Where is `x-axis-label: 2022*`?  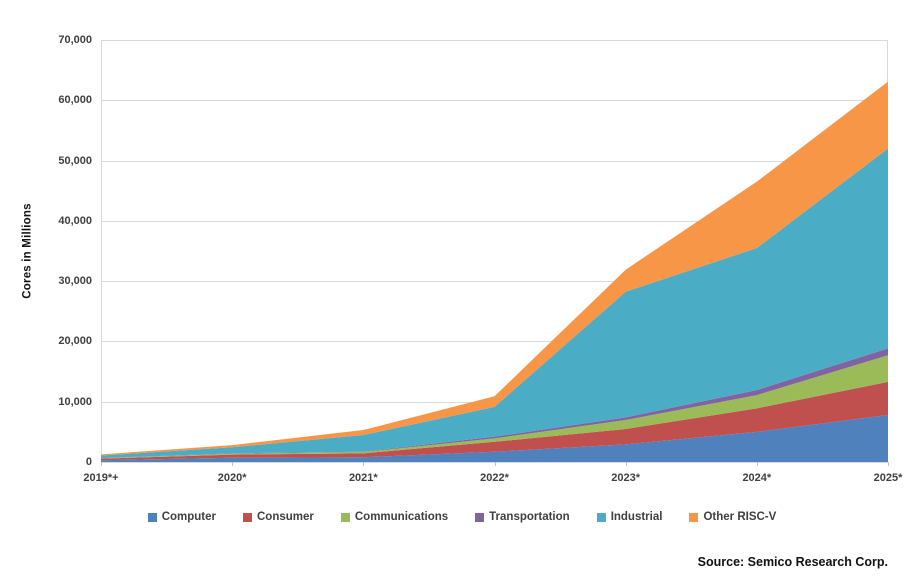
x-axis-label: 2022* is located at coordinates (494, 478).